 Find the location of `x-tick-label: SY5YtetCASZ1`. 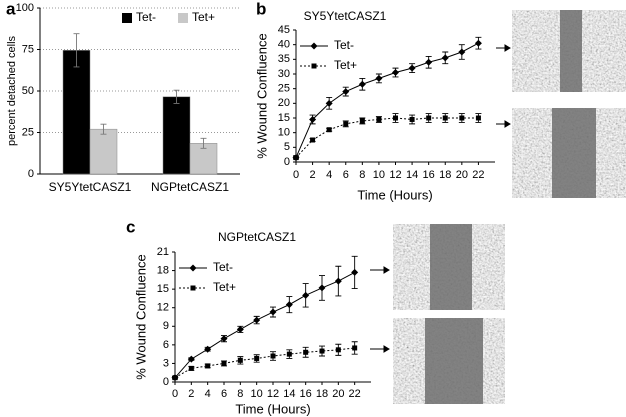

x-tick-label: SY5YtetCASZ1 is located at coordinates (90, 187).